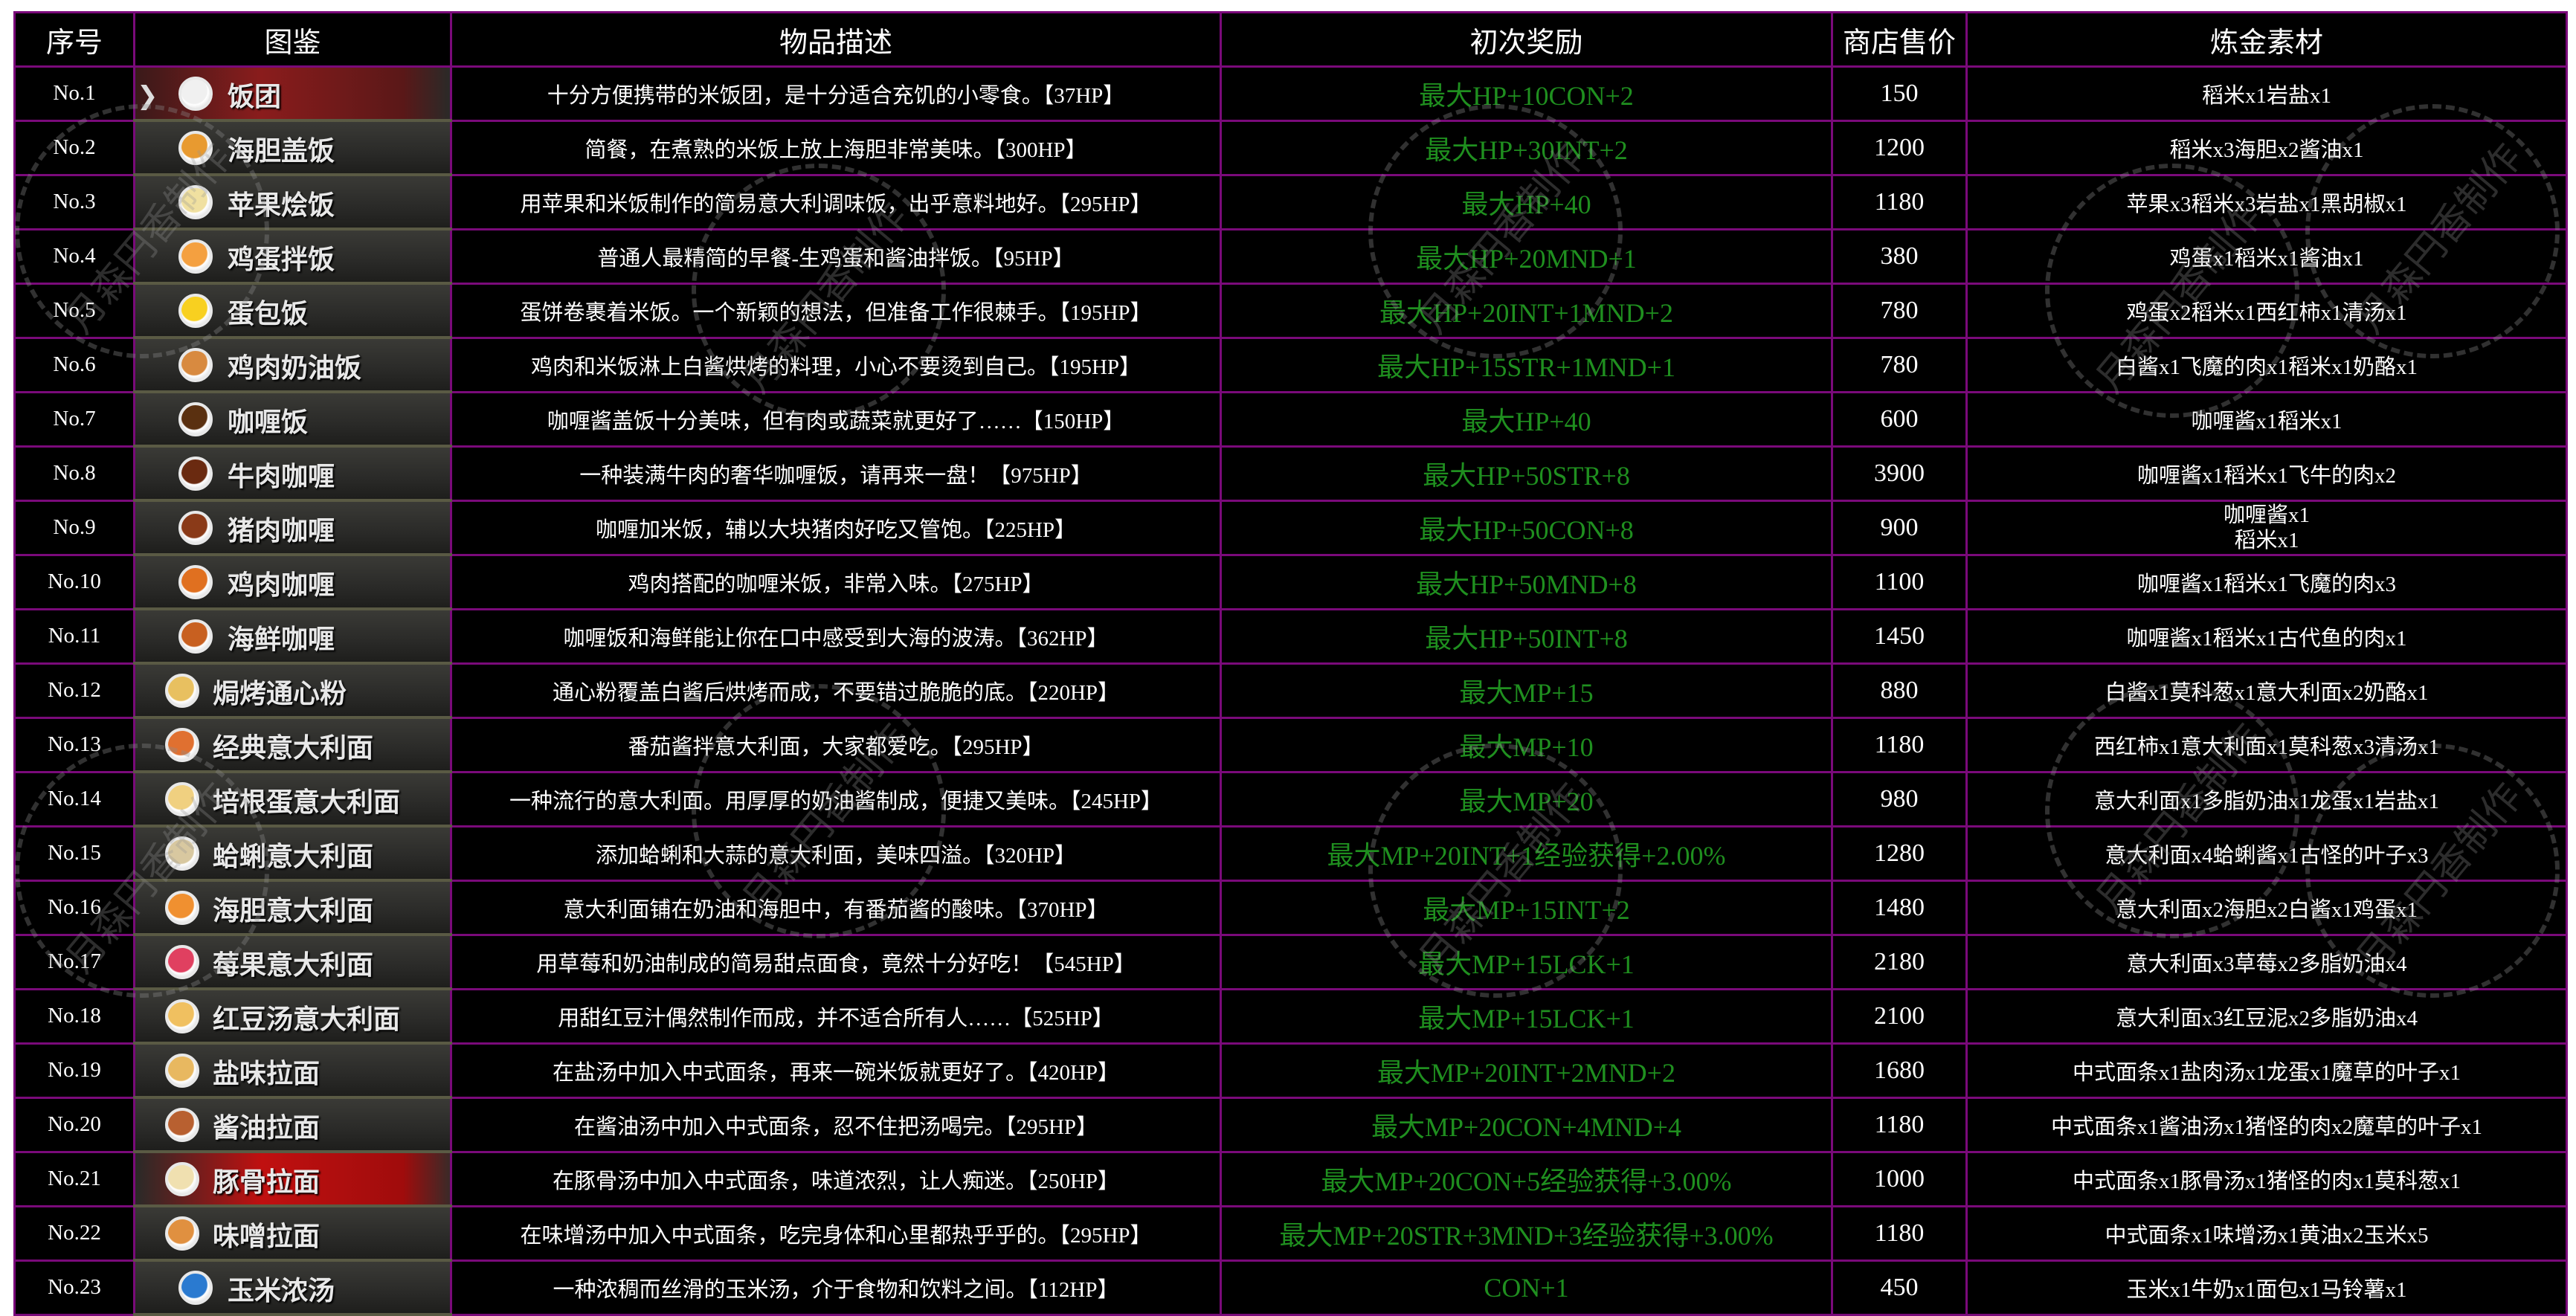 This screenshot has height=1316, width=2576. What do you see at coordinates (2266, 540) in the screenshot?
I see `material-line: 稻米x1` at bounding box center [2266, 540].